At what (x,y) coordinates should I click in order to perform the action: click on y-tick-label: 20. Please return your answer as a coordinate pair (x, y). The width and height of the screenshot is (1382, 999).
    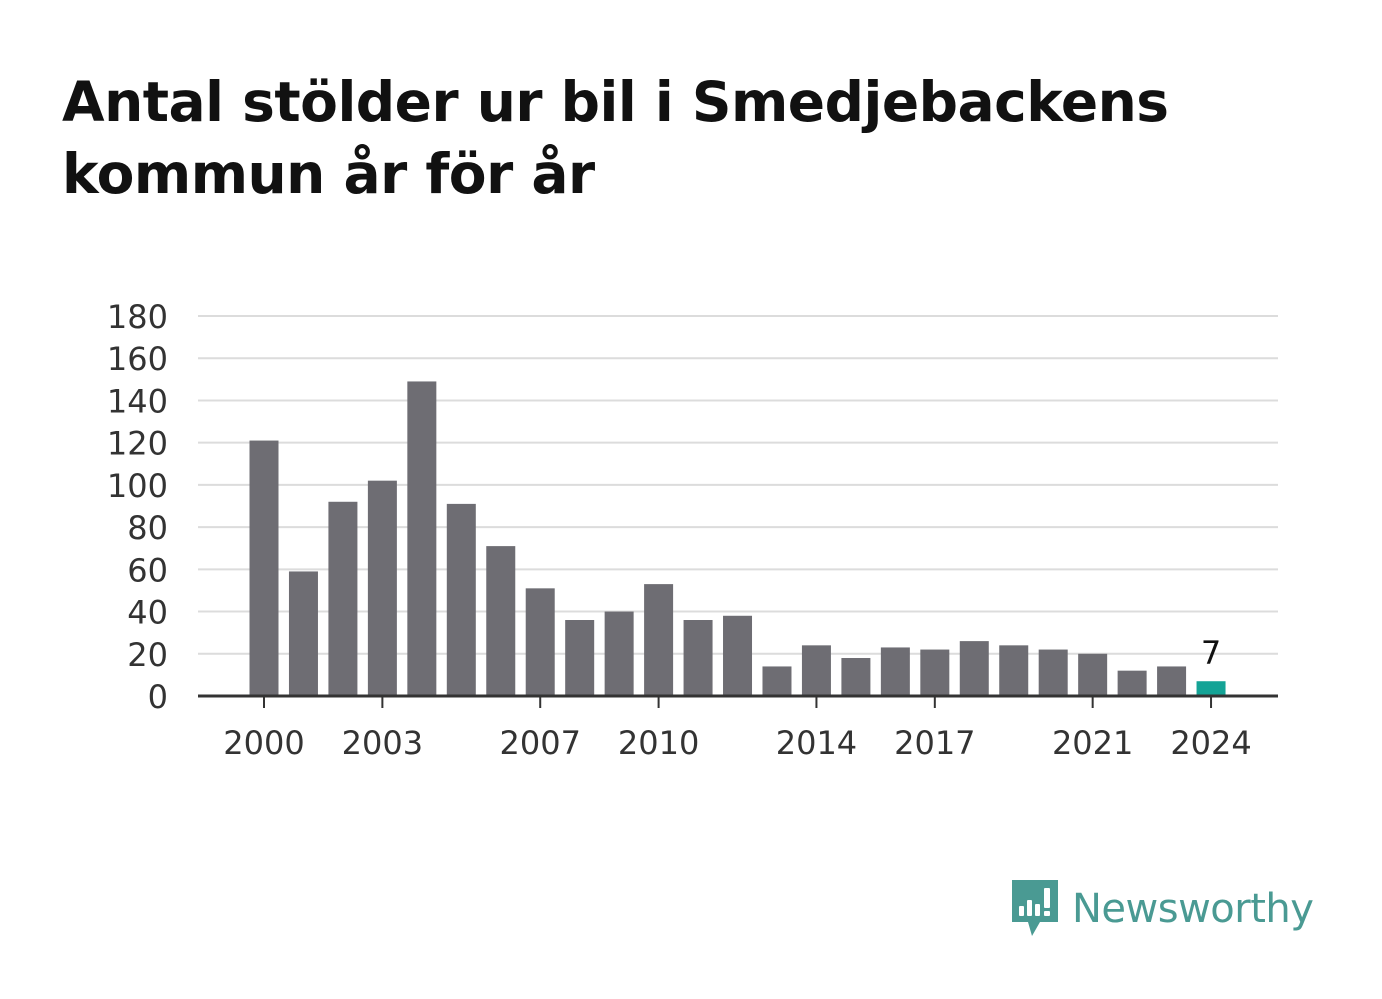
    Looking at the image, I should click on (147, 655).